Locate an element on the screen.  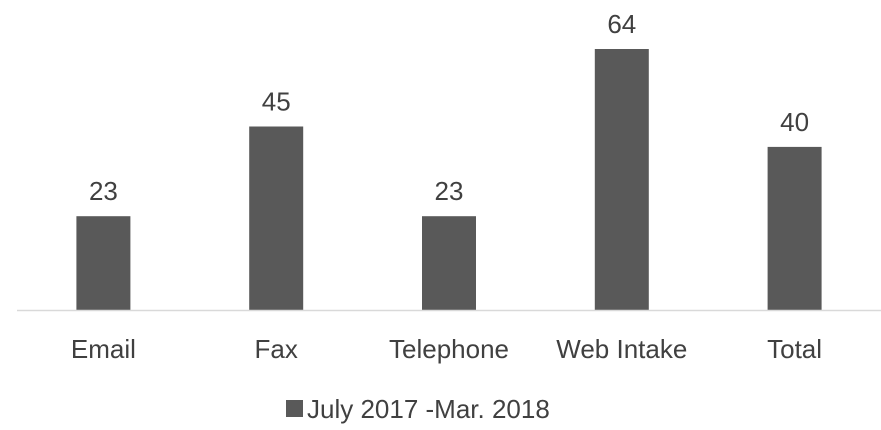
bar-email is located at coordinates (103, 263).